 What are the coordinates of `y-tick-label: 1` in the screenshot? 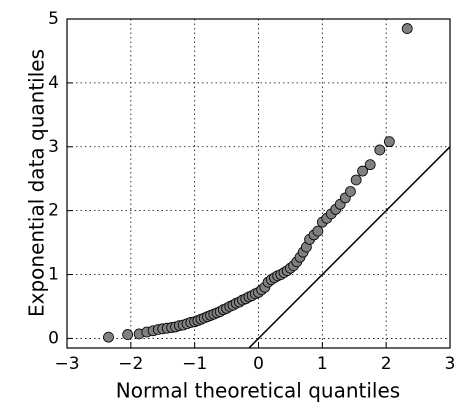 It's located at (53, 275).